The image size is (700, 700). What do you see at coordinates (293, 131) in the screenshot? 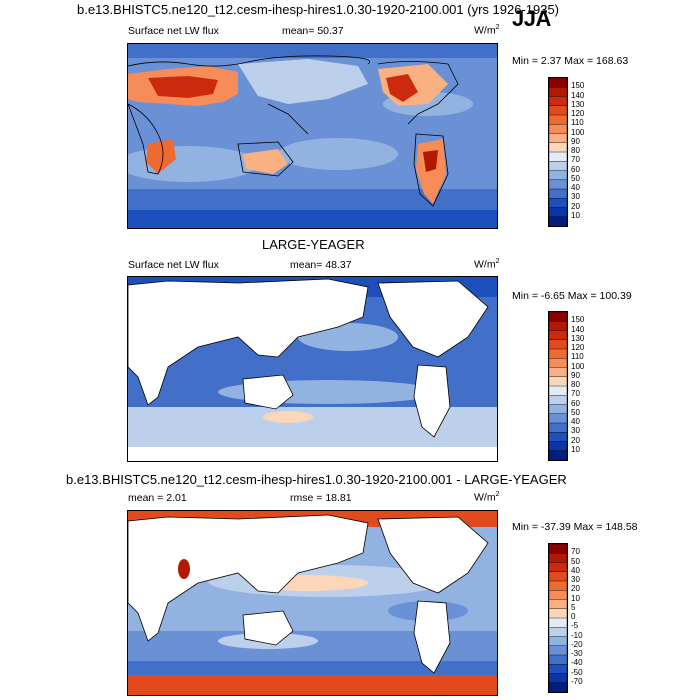
I see `panel1-coastlines` at bounding box center [293, 131].